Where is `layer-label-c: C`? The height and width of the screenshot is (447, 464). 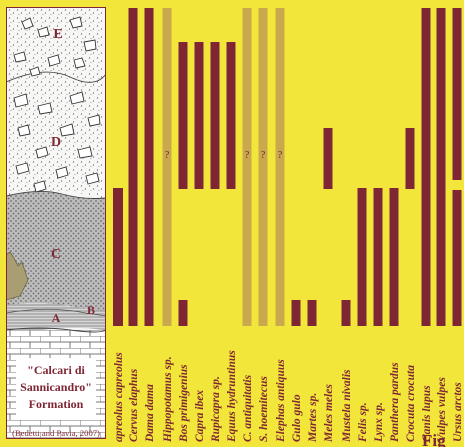 layer-label-c: C is located at coordinates (56, 254).